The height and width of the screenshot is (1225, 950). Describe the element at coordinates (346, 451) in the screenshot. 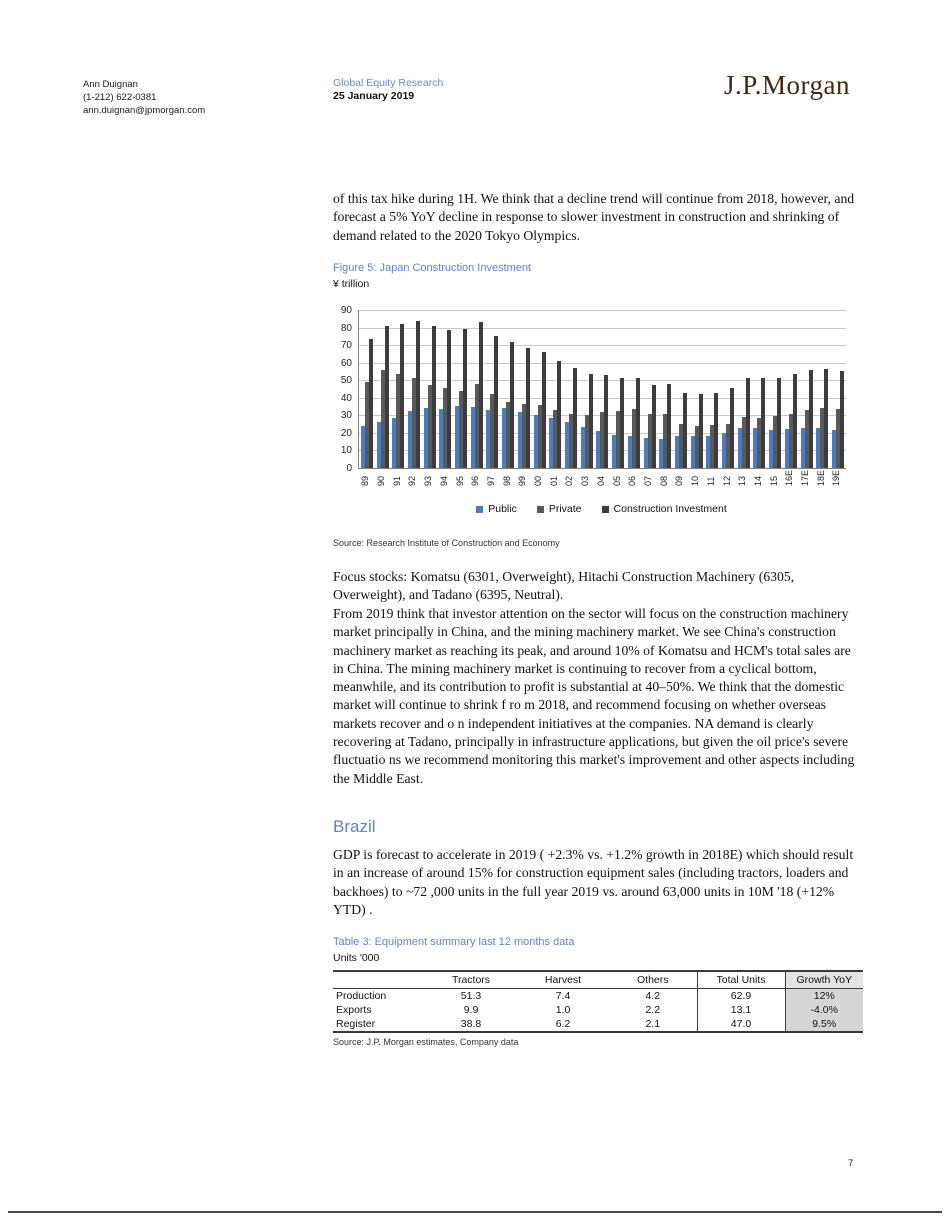

I see `y-tick-label-10: 10` at that location.